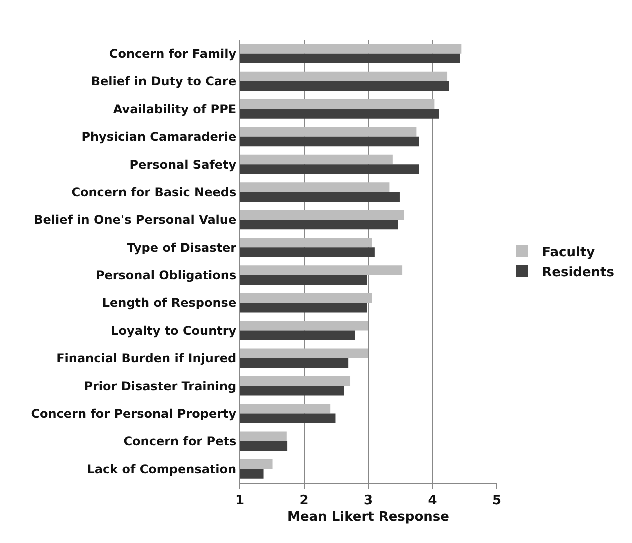 Image resolution: width=632 pixels, height=543 pixels. Describe the element at coordinates (369, 518) in the screenshot. I see `x-axis-title: Mean Likert Response` at that location.